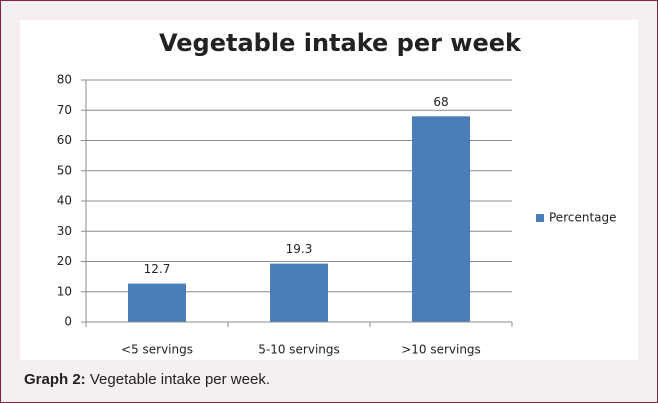  I want to click on y-tick-label: 80, so click(64, 80).